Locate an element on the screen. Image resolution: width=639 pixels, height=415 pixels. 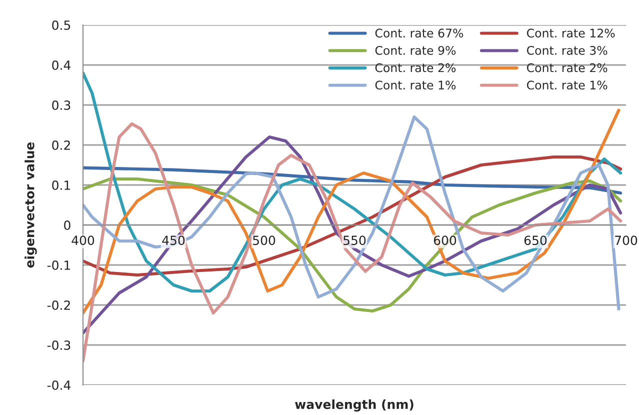
y-tick-label: -0.3 is located at coordinates (58, 345).